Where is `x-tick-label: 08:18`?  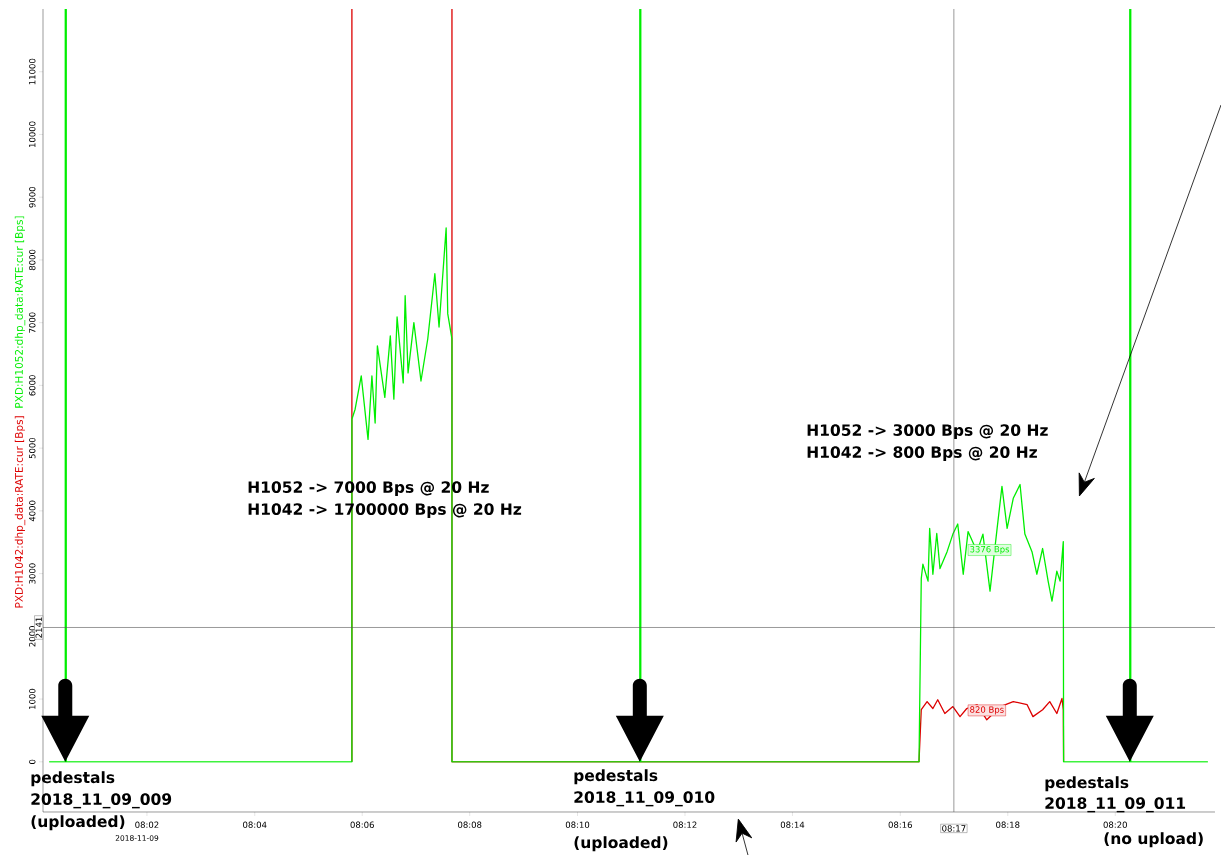
x-tick-label: 08:18 is located at coordinates (1008, 824).